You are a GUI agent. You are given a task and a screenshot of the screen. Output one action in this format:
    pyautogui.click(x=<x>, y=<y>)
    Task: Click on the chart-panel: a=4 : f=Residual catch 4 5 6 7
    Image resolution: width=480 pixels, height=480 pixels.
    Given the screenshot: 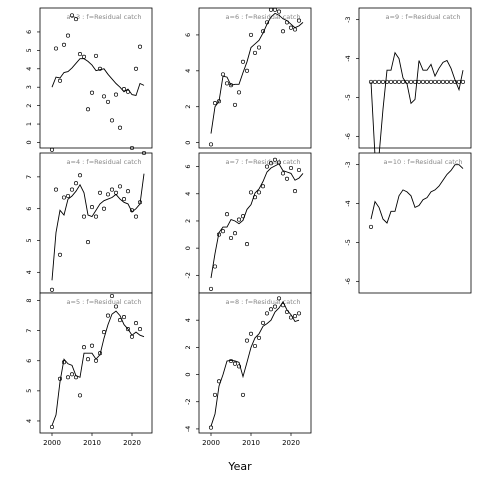 What is the action you would take?
    pyautogui.click(x=89, y=222)
    